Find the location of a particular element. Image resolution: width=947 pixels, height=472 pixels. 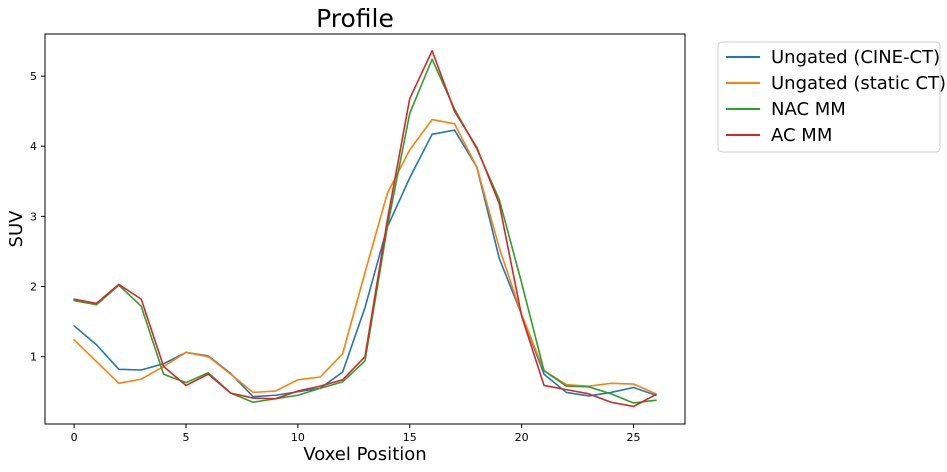

legend-frame is located at coordinates (829, 97).